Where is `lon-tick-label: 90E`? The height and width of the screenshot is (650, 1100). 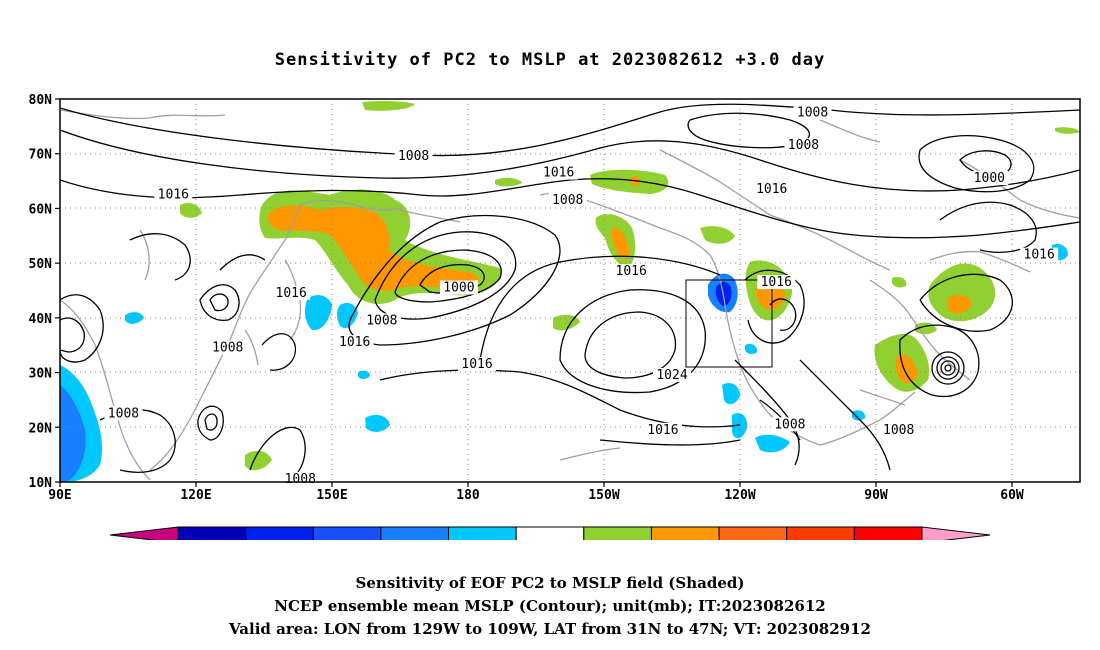
lon-tick-label: 90E is located at coordinates (59, 495).